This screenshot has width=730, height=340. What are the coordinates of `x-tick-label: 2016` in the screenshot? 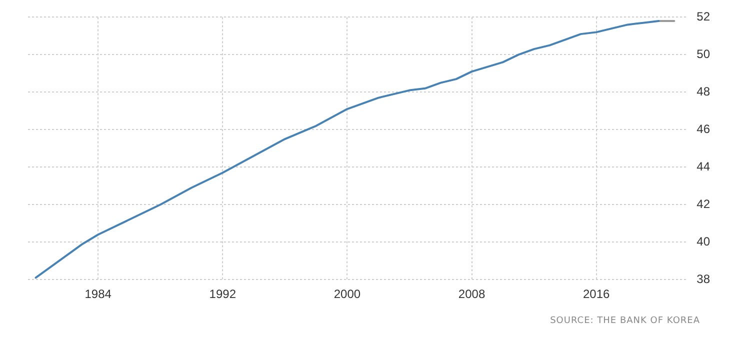 It's located at (596, 294).